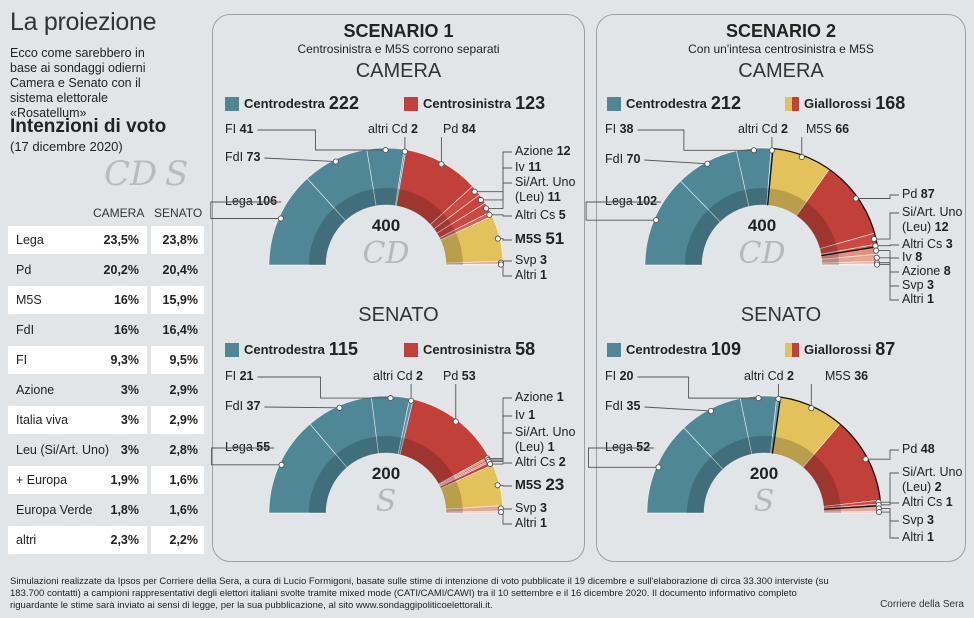 The width and height of the screenshot is (974, 618). What do you see at coordinates (343, 103) in the screenshot?
I see `legend-value: 222` at bounding box center [343, 103].